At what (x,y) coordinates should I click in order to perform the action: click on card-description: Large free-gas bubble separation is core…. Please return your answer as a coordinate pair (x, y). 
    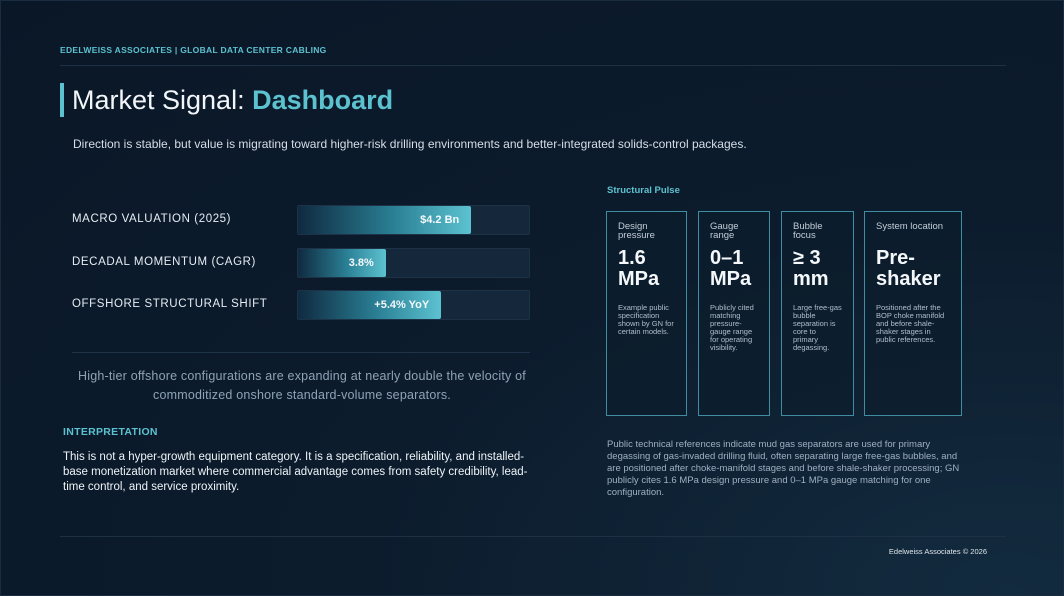
    Looking at the image, I should click on (817, 327).